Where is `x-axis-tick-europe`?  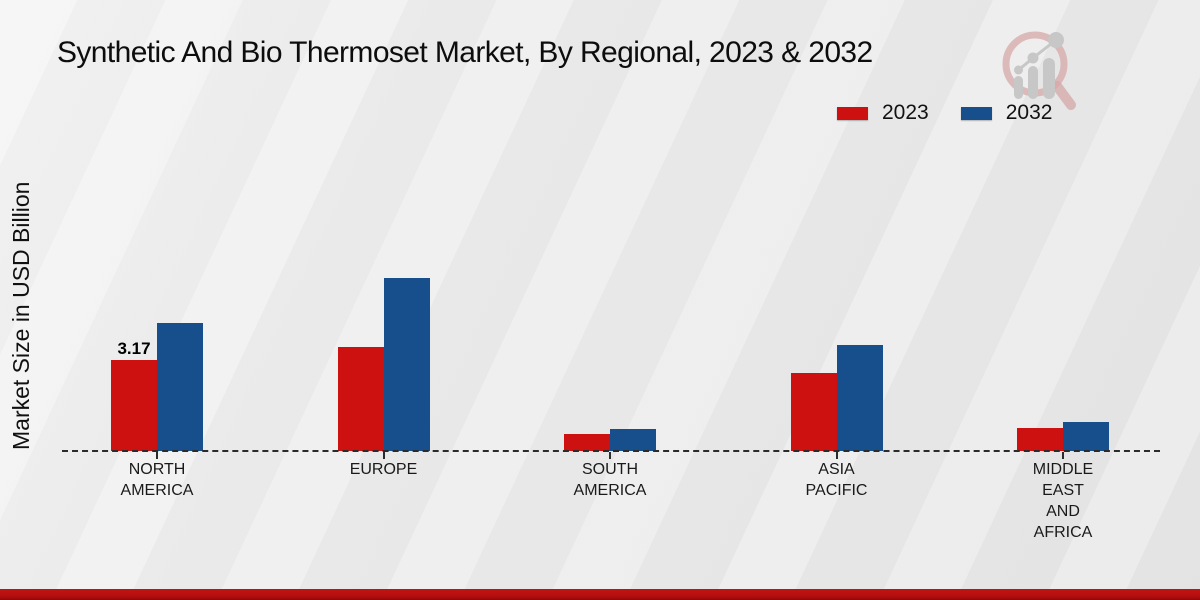 x-axis-tick-europe is located at coordinates (383, 455).